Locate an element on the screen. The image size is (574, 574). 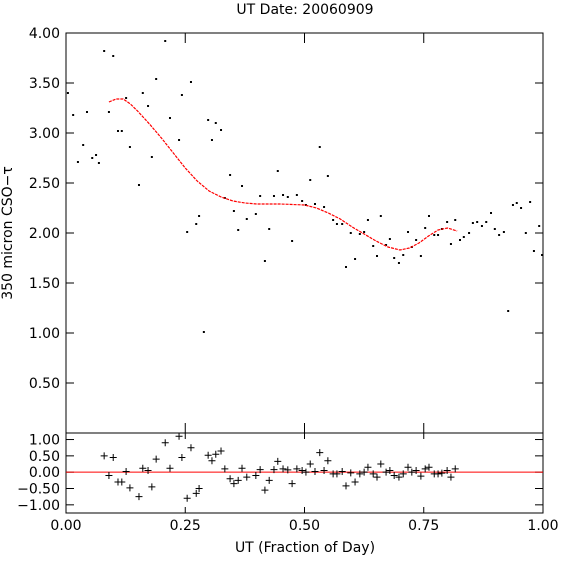
x-tick-label: 0.25 is located at coordinates (185, 526).